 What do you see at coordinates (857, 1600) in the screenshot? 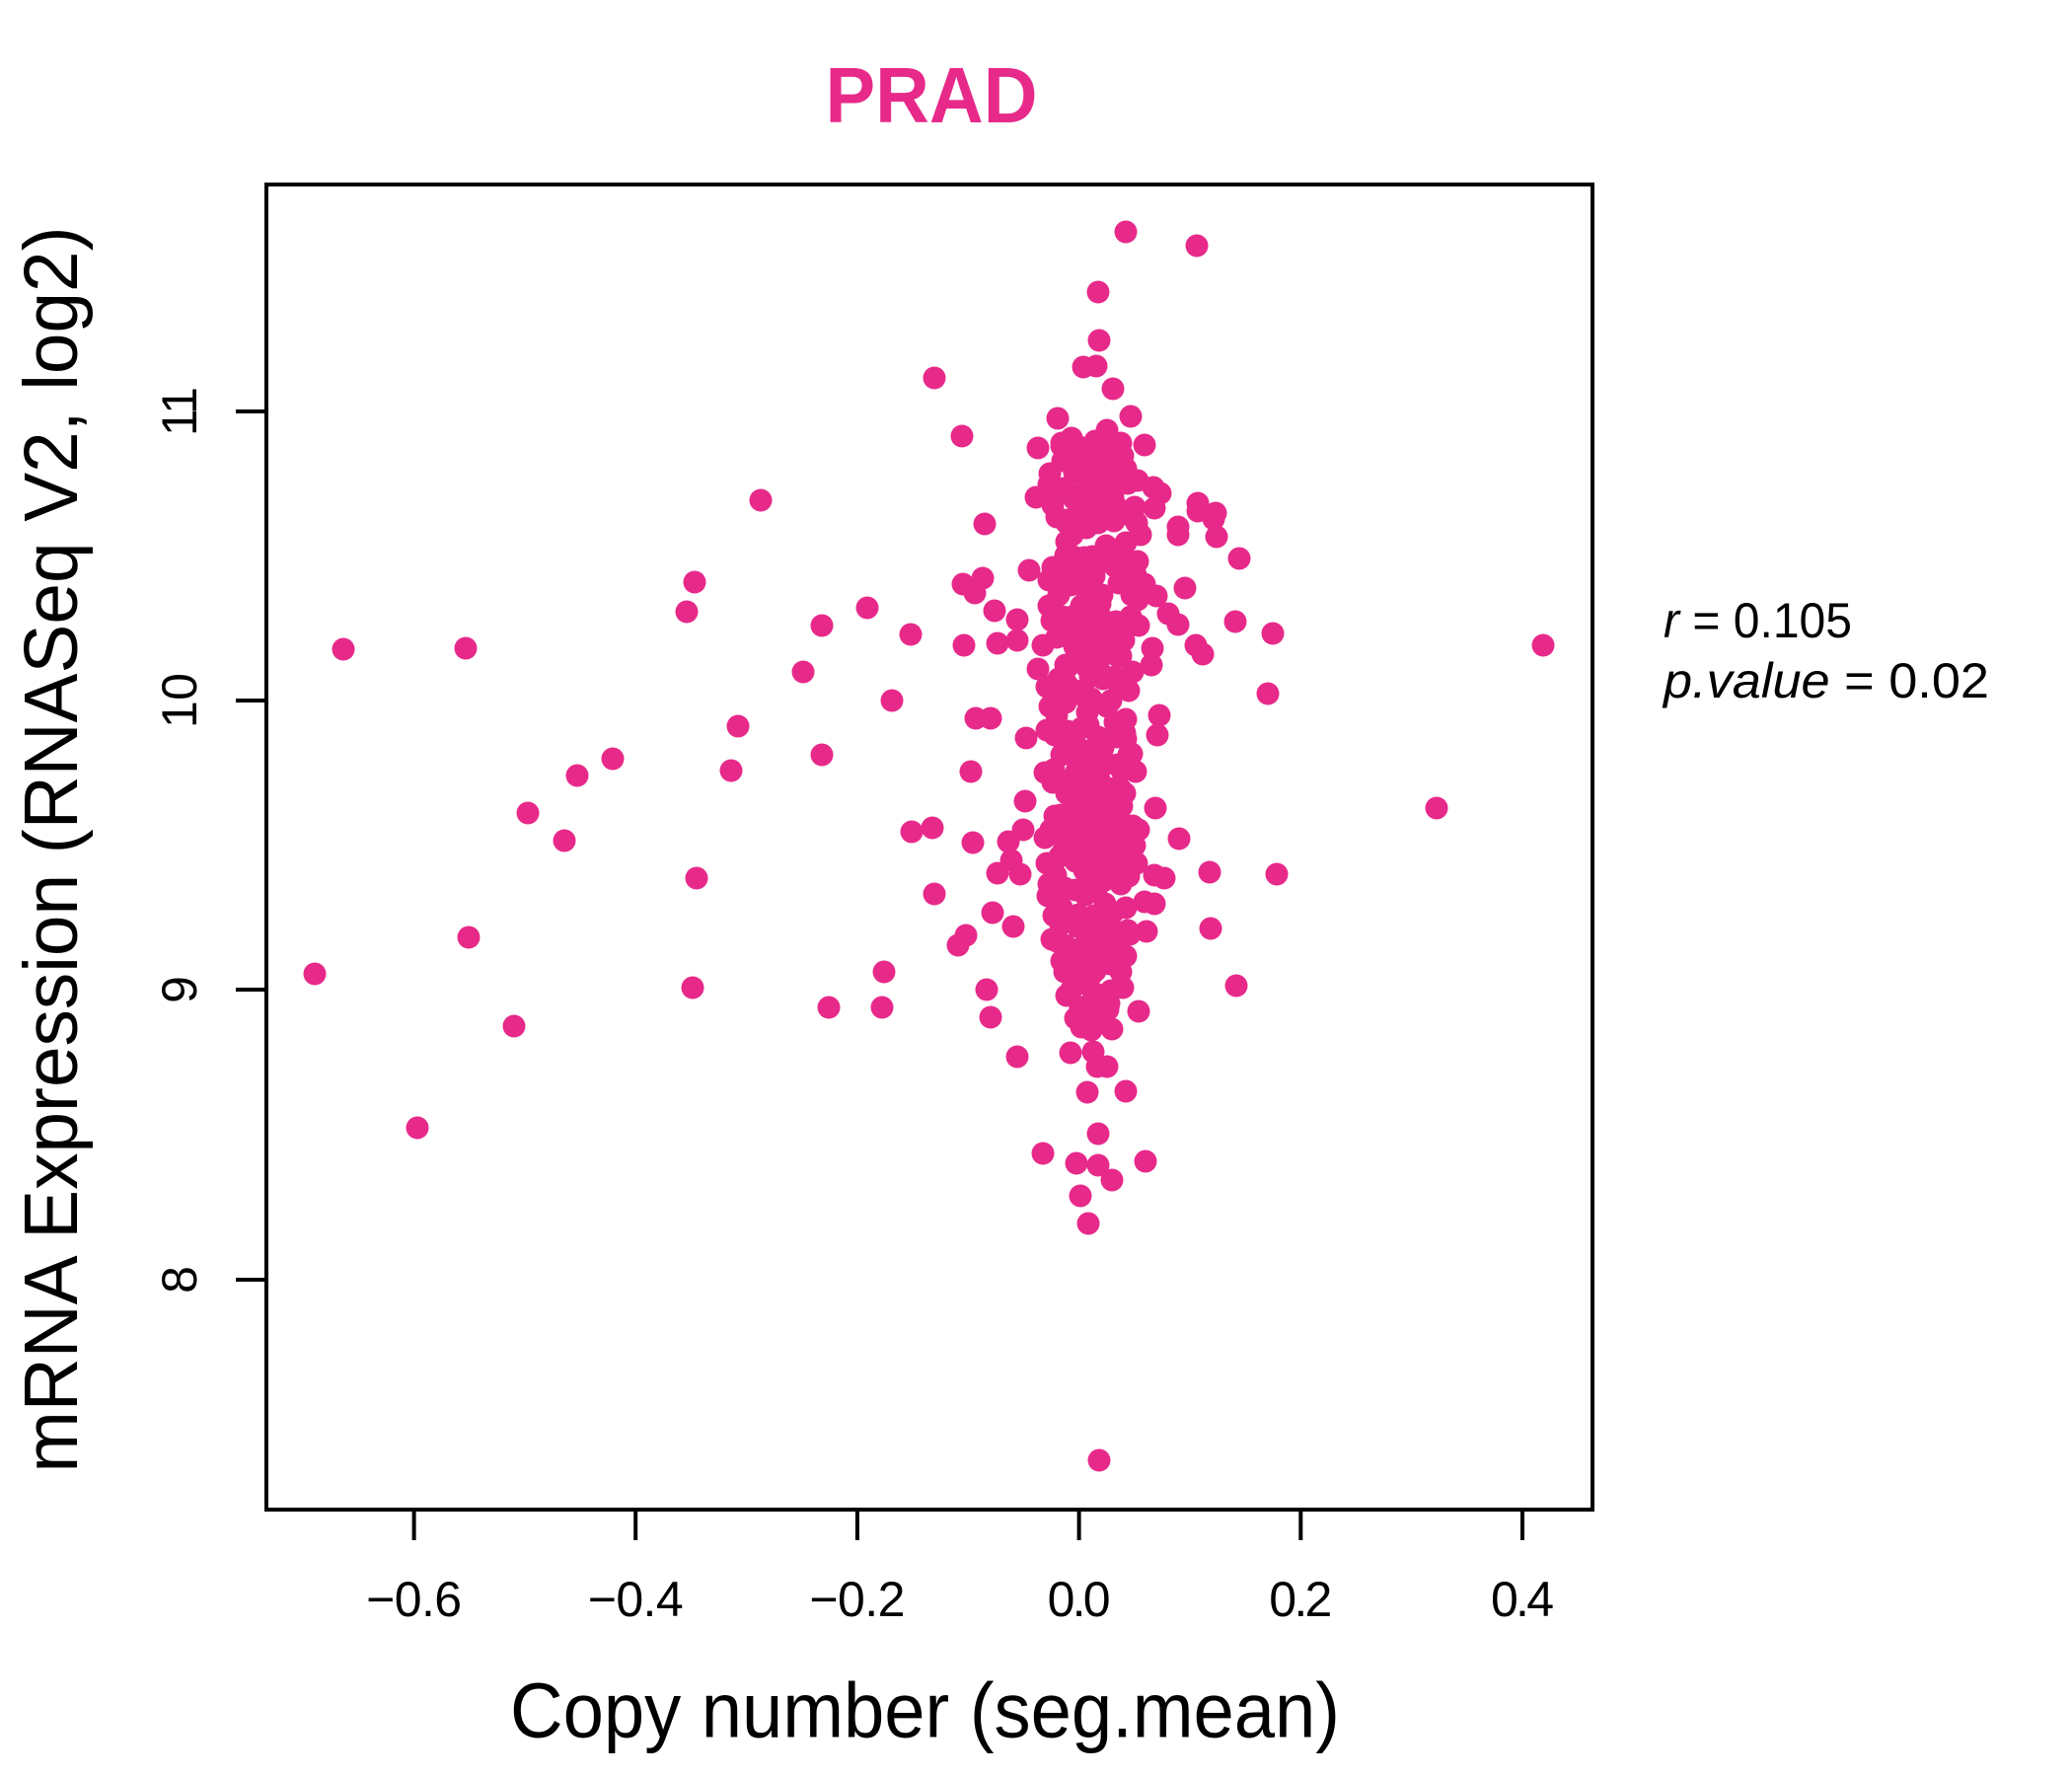
I see `svg-text: −0.2` at bounding box center [857, 1600].